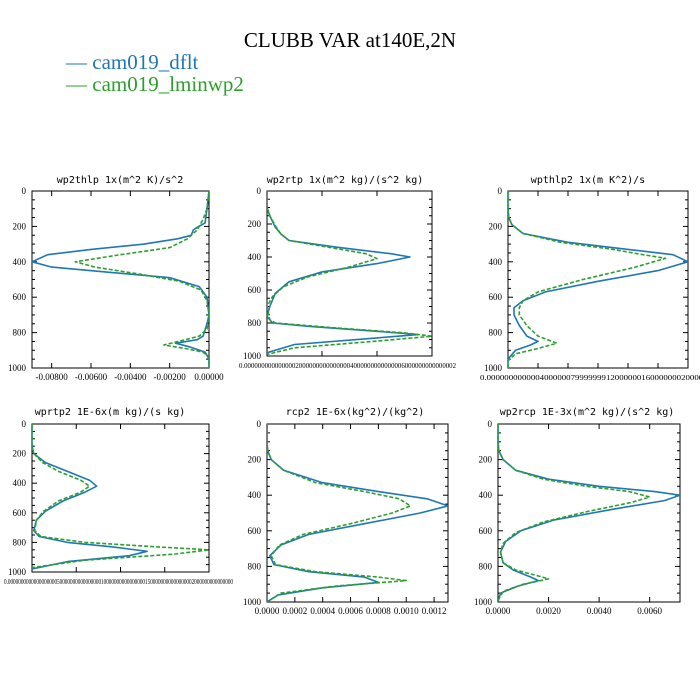  What do you see at coordinates (350, 611) in the screenshot?
I see `x-tick-label: 0.0006` at bounding box center [350, 611].